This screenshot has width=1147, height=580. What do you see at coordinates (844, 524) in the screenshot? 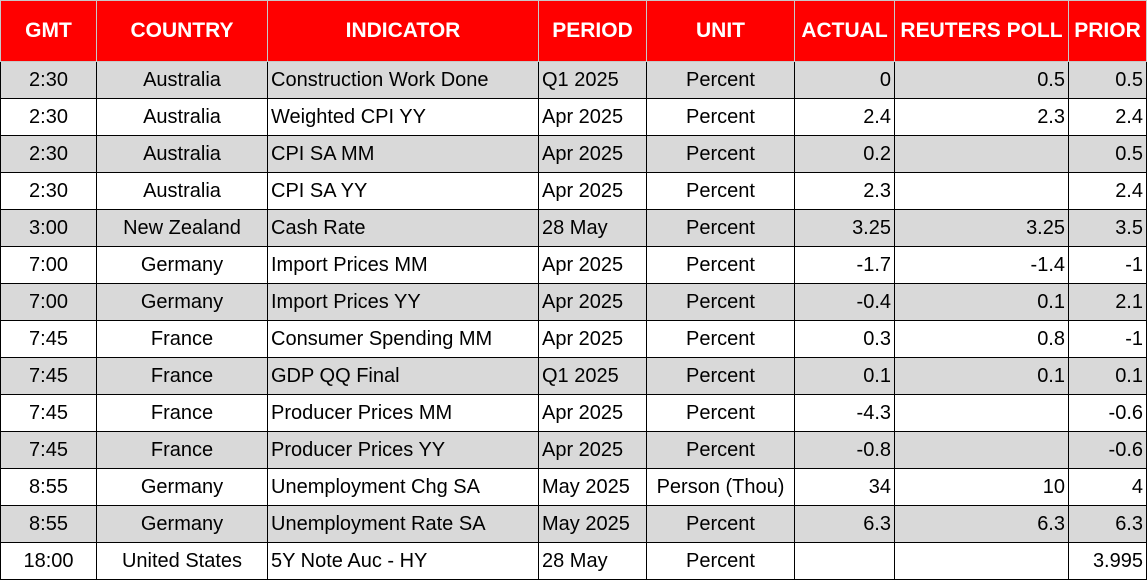
I see `actual-cell: 6.3` at bounding box center [844, 524].